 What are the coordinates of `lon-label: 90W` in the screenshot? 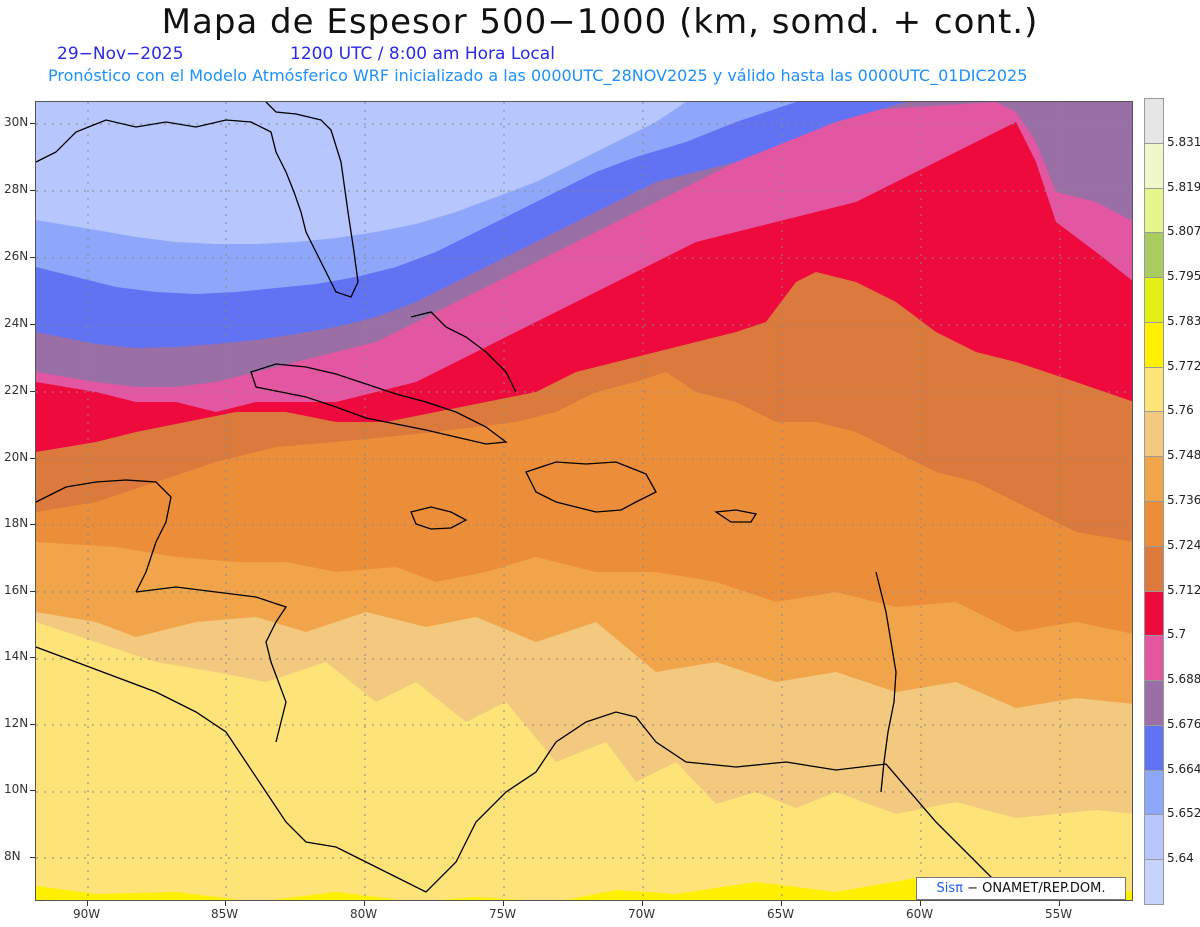 It's located at (87, 914).